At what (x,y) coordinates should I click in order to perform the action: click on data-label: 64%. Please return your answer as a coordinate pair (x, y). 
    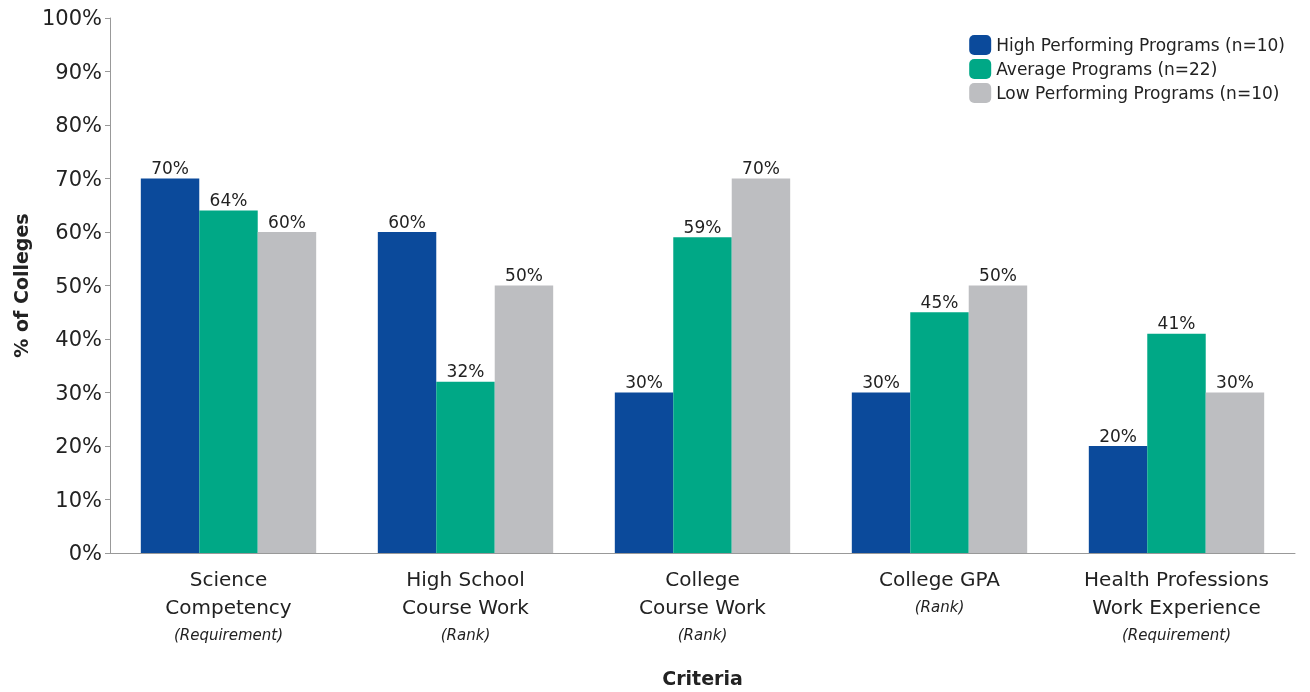
    Looking at the image, I should click on (228, 200).